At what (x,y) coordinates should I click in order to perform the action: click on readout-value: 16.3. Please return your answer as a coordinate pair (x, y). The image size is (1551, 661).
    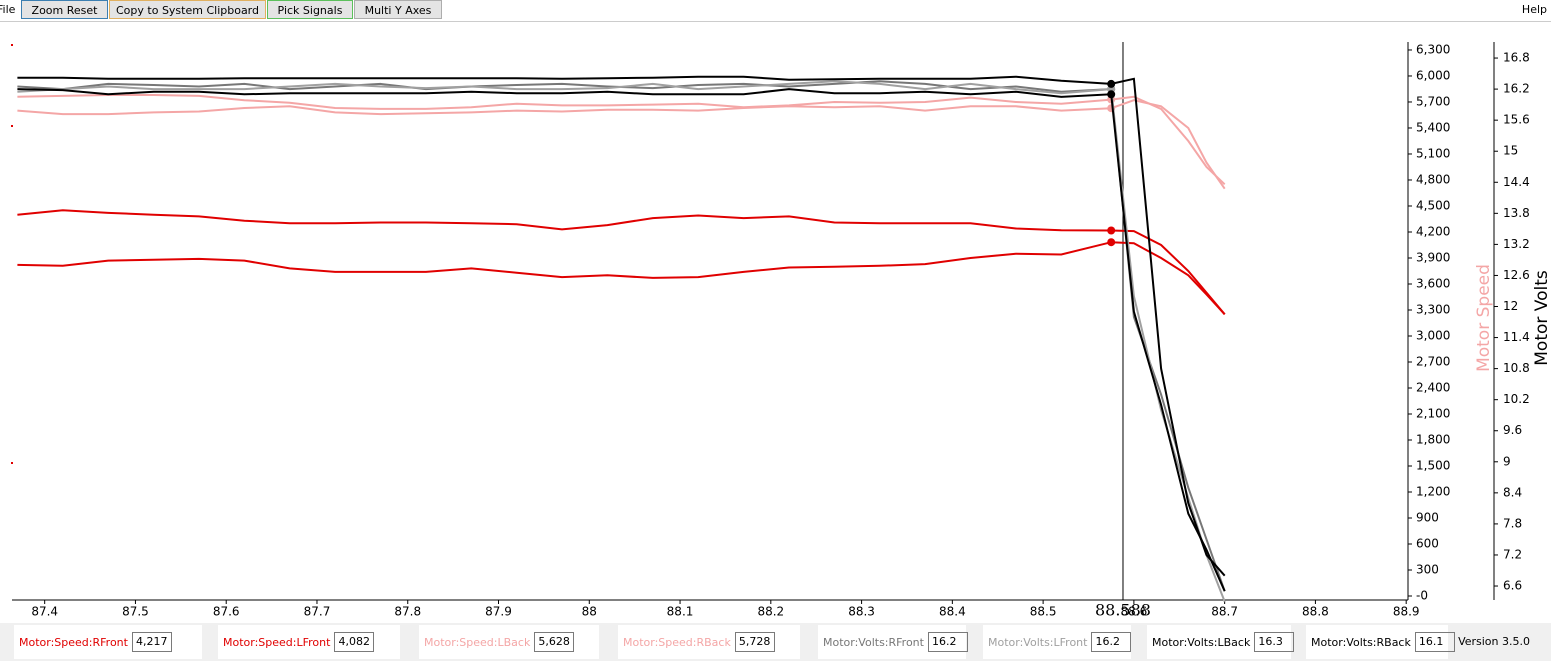
    Looking at the image, I should click on (1274, 642).